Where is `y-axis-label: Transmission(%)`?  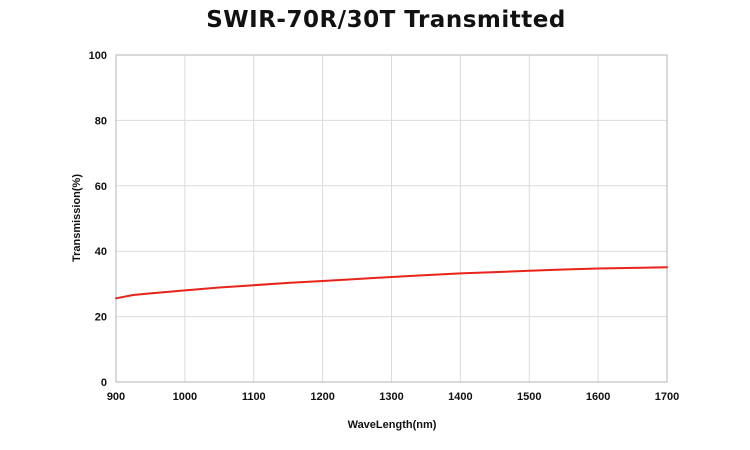 y-axis-label: Transmission(%) is located at coordinates (77, 218).